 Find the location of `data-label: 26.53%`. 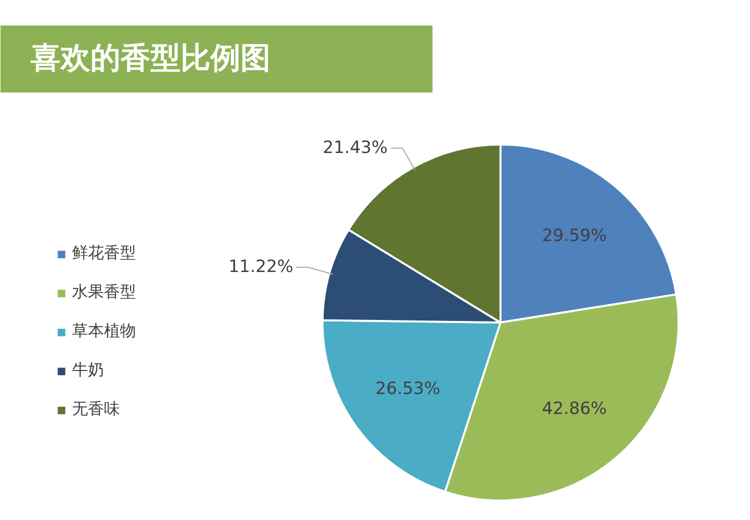

data-label: 26.53% is located at coordinates (407, 388).